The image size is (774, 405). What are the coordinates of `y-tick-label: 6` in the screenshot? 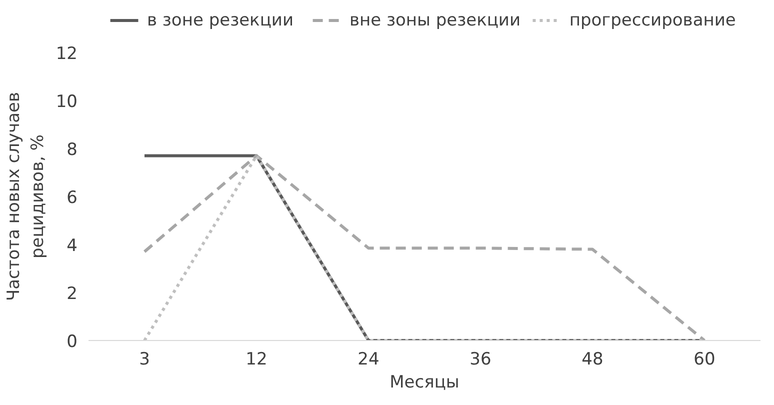 It's located at (72, 198).